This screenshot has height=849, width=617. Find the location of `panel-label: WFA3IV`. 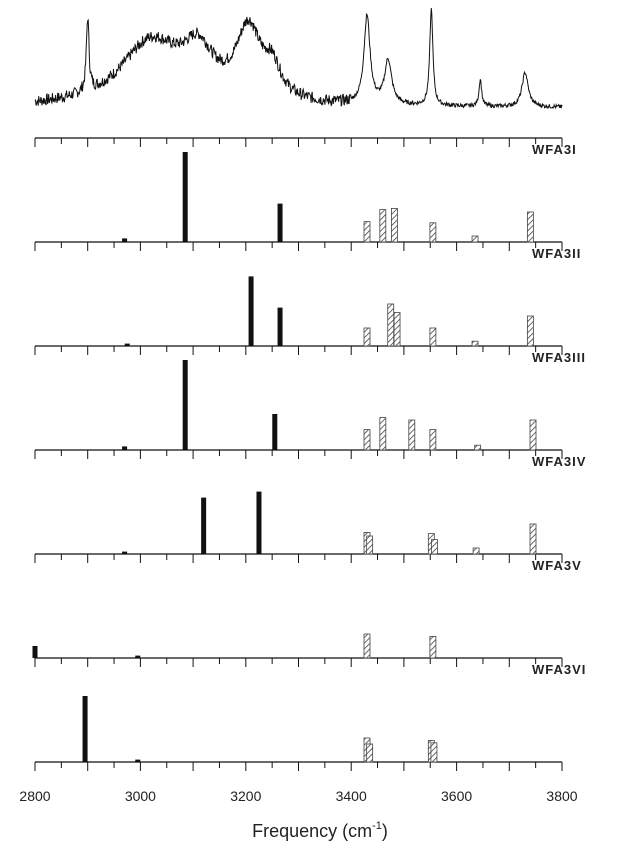

panel-label: WFA3IV is located at coordinates (559, 461).